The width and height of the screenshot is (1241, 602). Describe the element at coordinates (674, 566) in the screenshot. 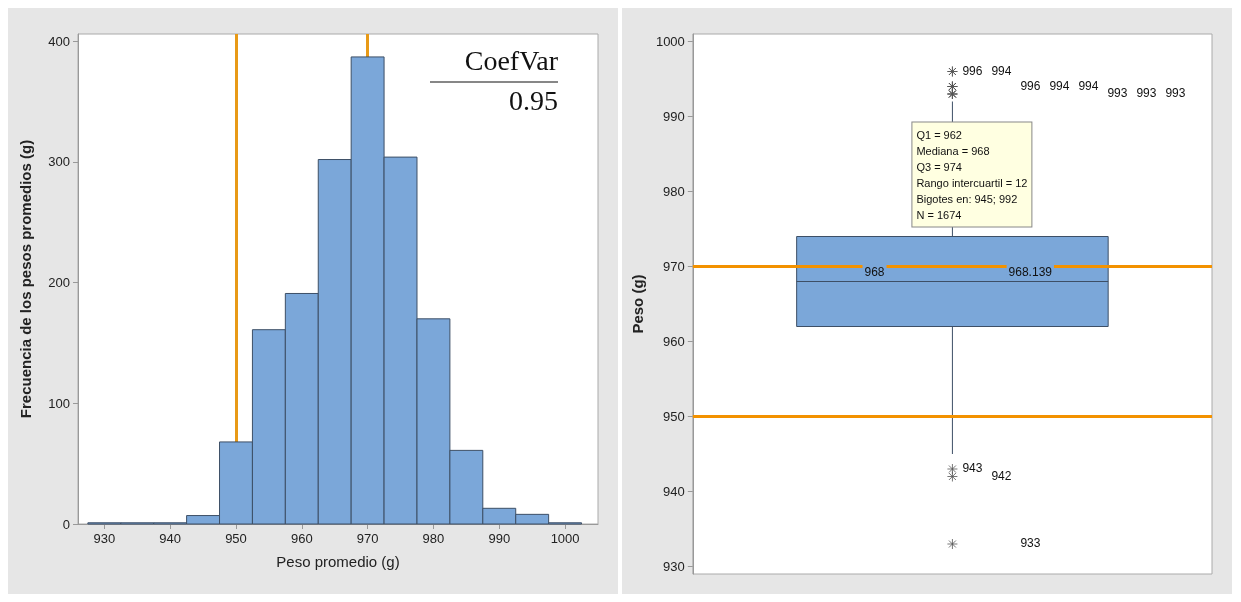

I see `y-tick-label: 930` at that location.